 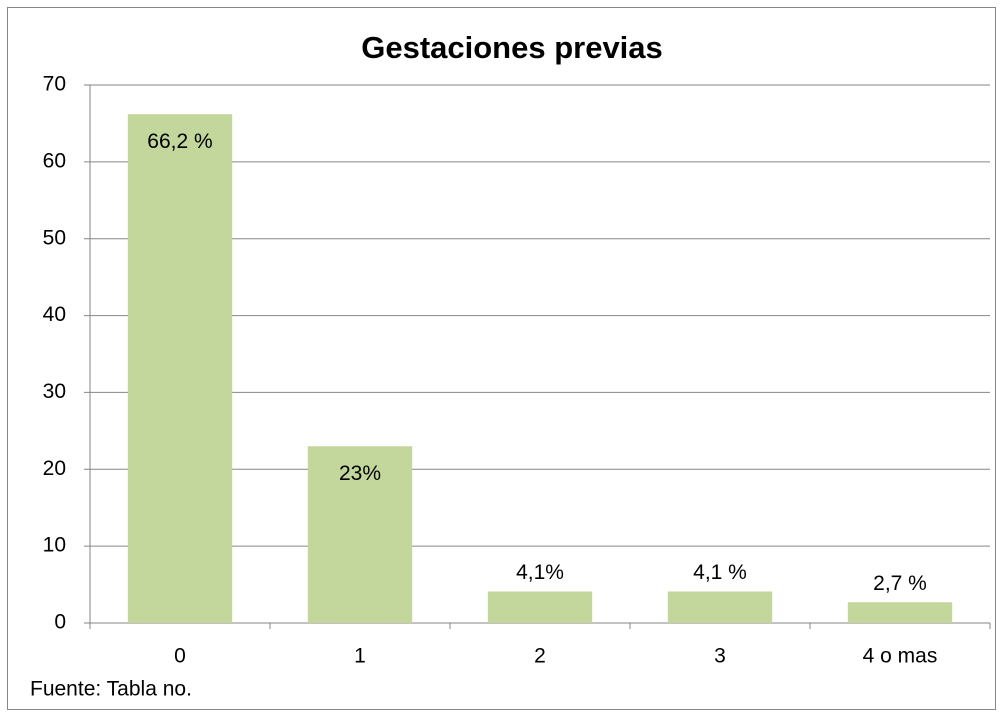 What do you see at coordinates (720, 572) in the screenshot?
I see `data-label: 4,1 %` at bounding box center [720, 572].